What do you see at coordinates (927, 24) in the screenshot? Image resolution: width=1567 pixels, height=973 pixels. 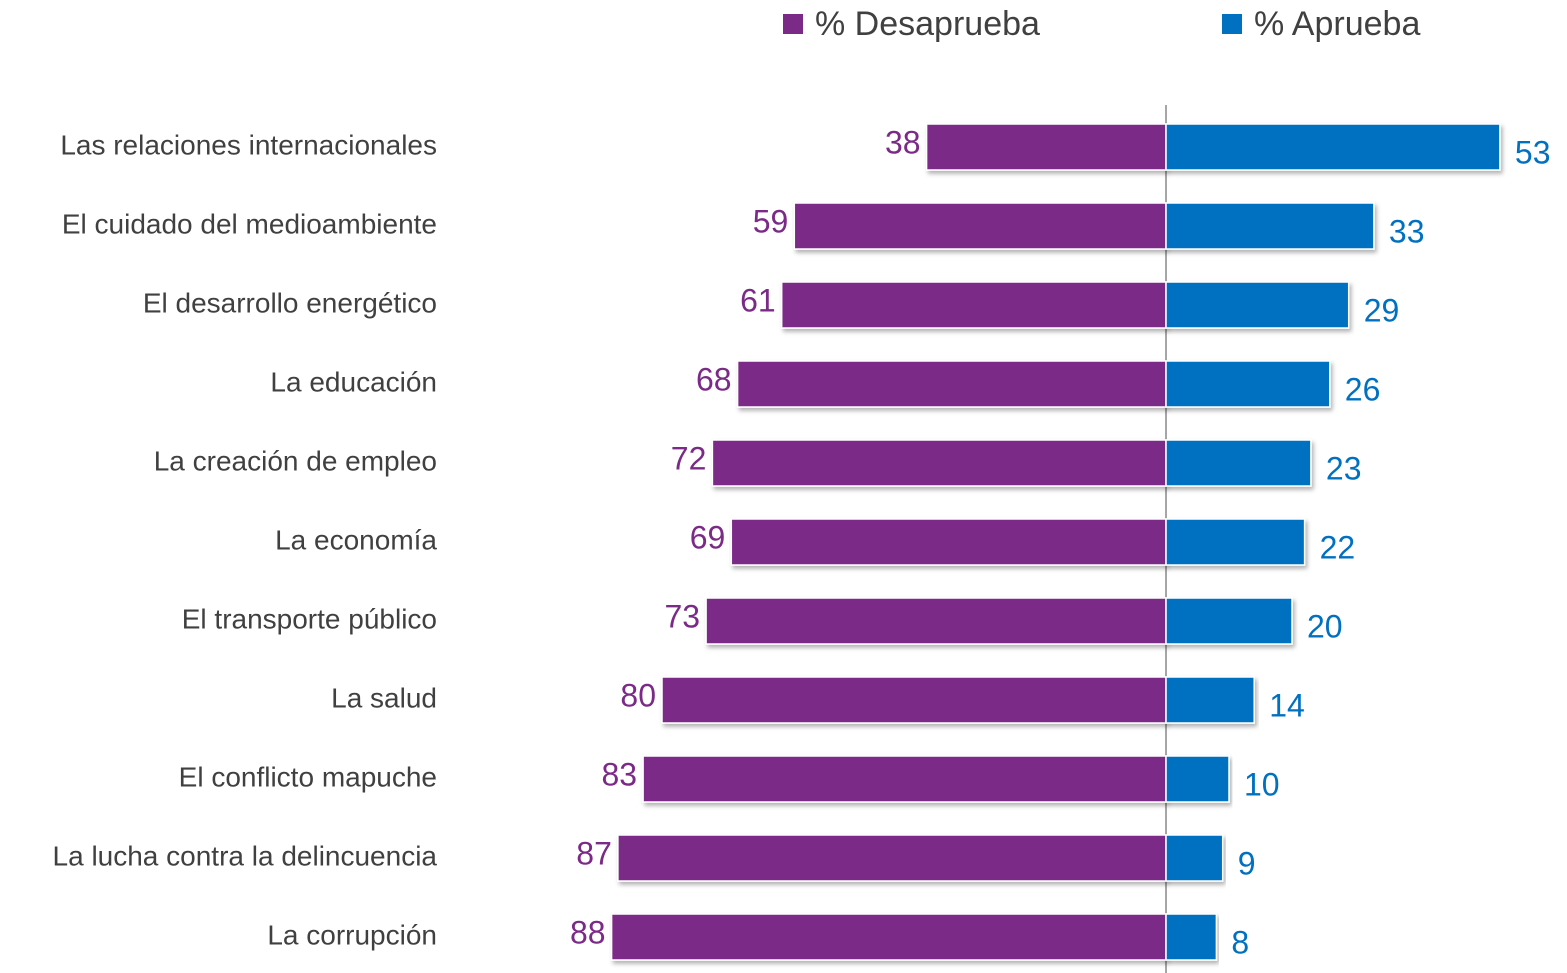 I see `legend-label: % Desaprueba` at bounding box center [927, 24].